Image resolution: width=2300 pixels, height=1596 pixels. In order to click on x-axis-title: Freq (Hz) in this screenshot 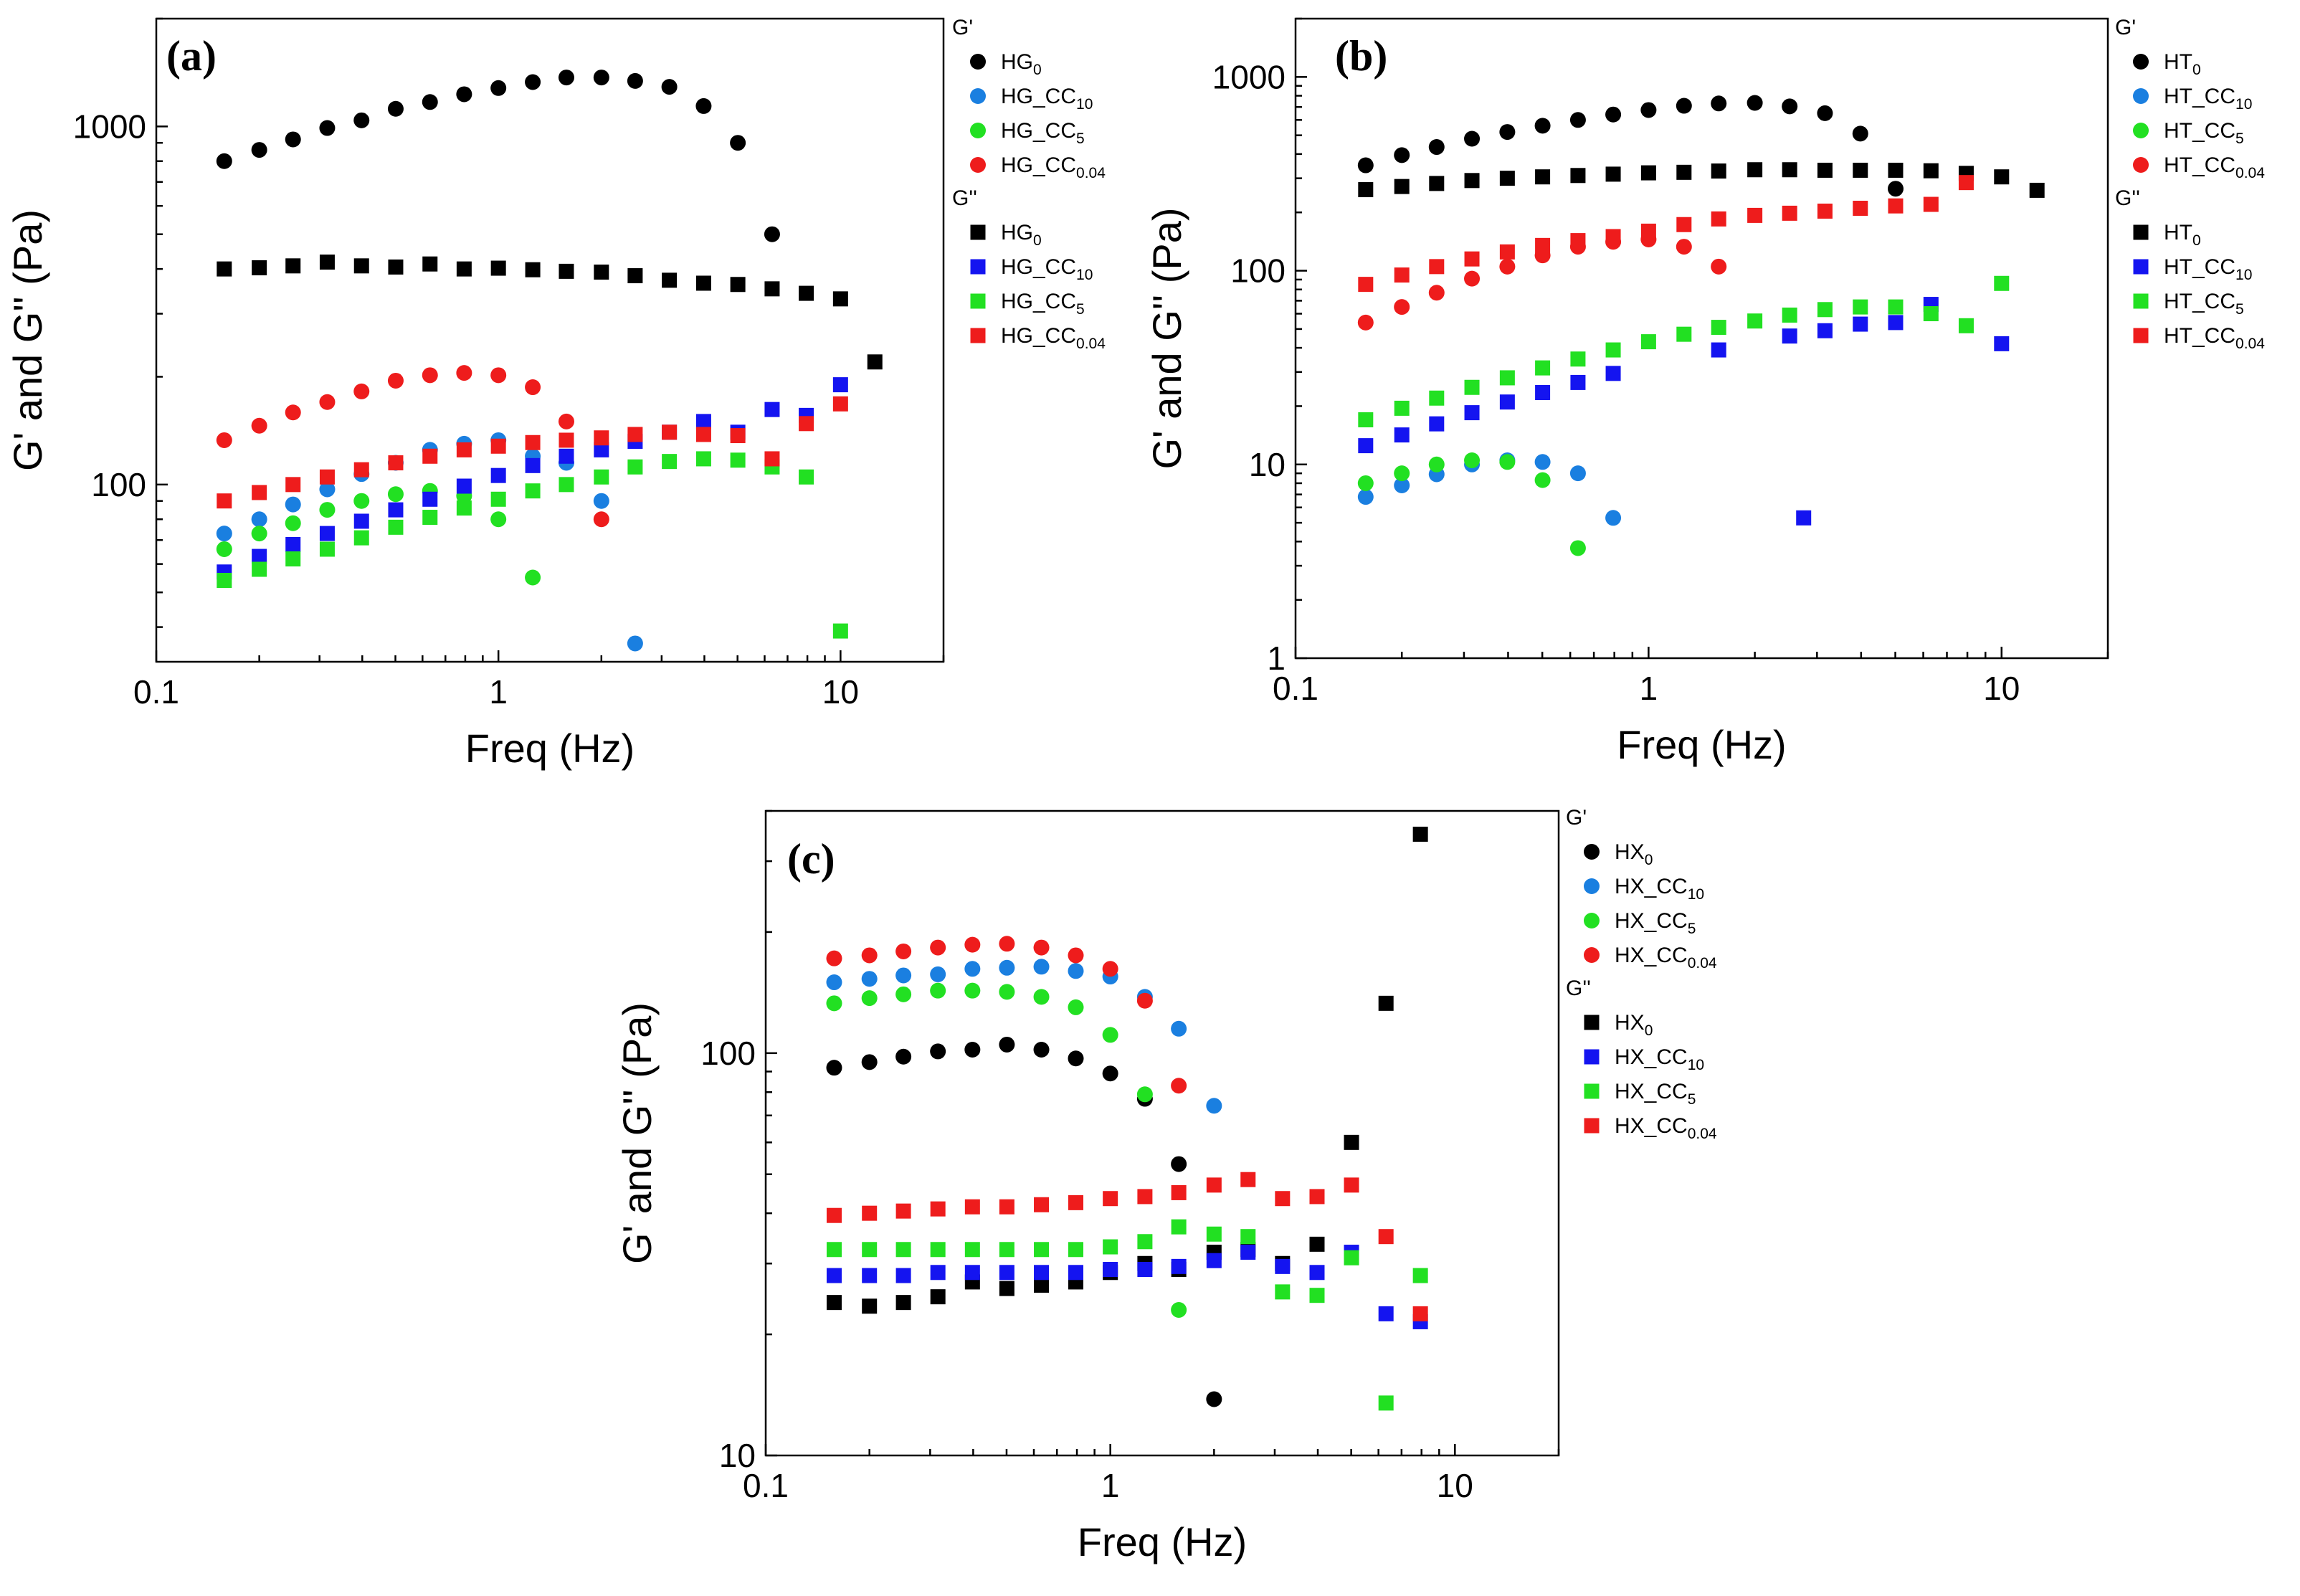, I will do `click(1162, 1541)`.